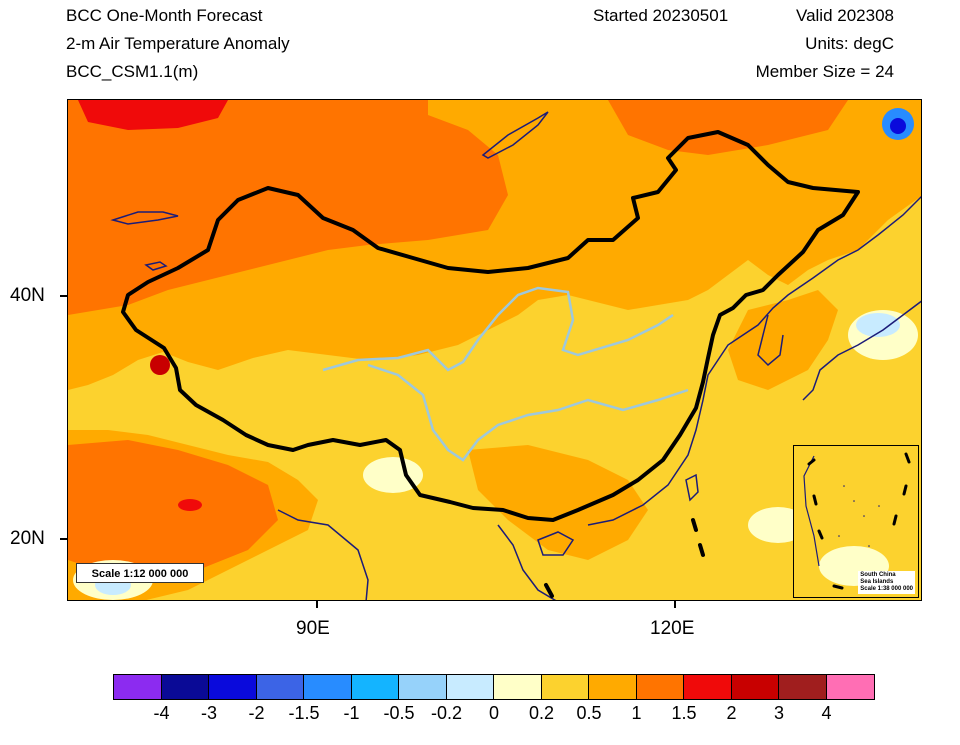 Image resolution: width=960 pixels, height=745 pixels. What do you see at coordinates (304, 713) in the screenshot?
I see `colorbar-tick-label: -1.5` at bounding box center [304, 713].